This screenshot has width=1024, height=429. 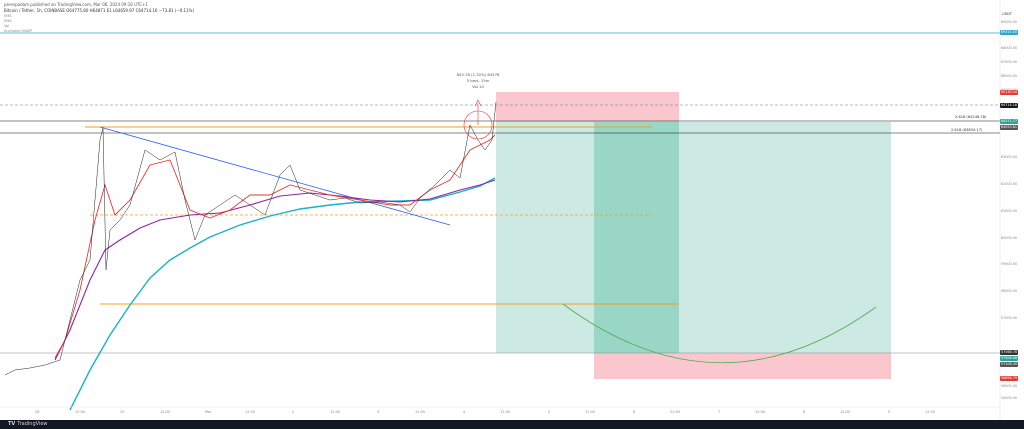 I want to click on time-axis-label: 29, so click(x=122, y=412).